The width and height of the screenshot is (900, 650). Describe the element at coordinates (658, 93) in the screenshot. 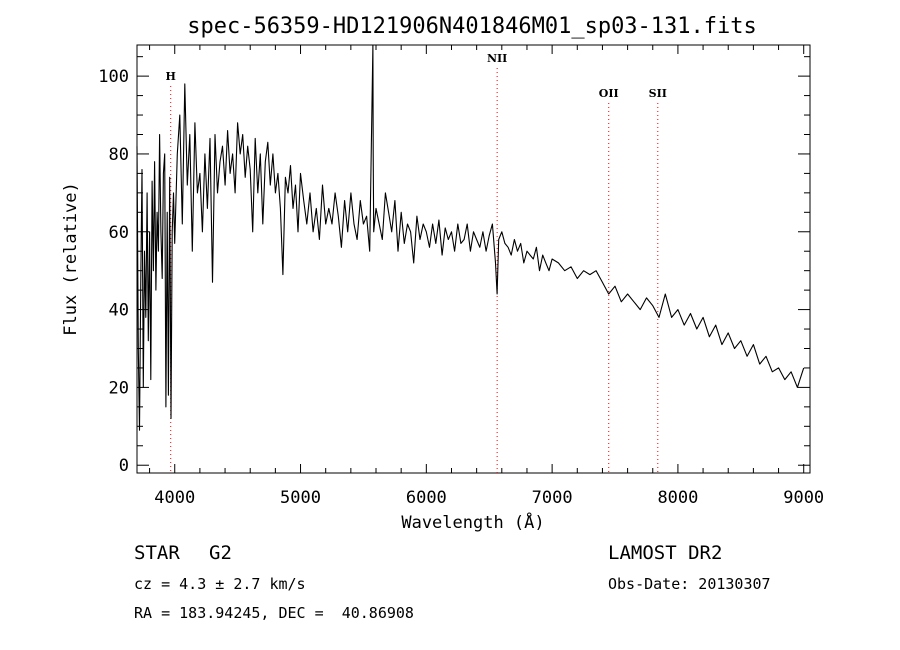

I see `emission-line-label: SII` at that location.